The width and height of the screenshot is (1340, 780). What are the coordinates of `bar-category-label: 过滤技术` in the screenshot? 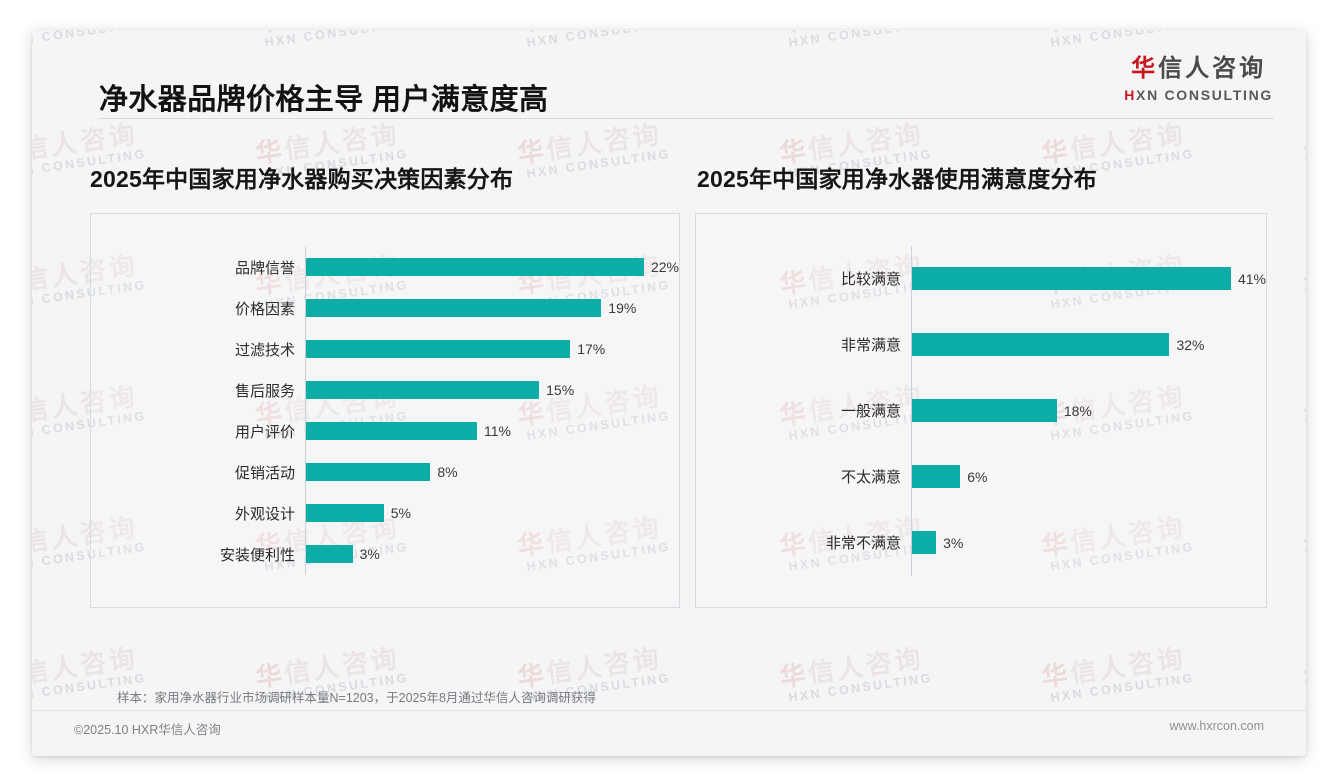 It's located at (264, 350).